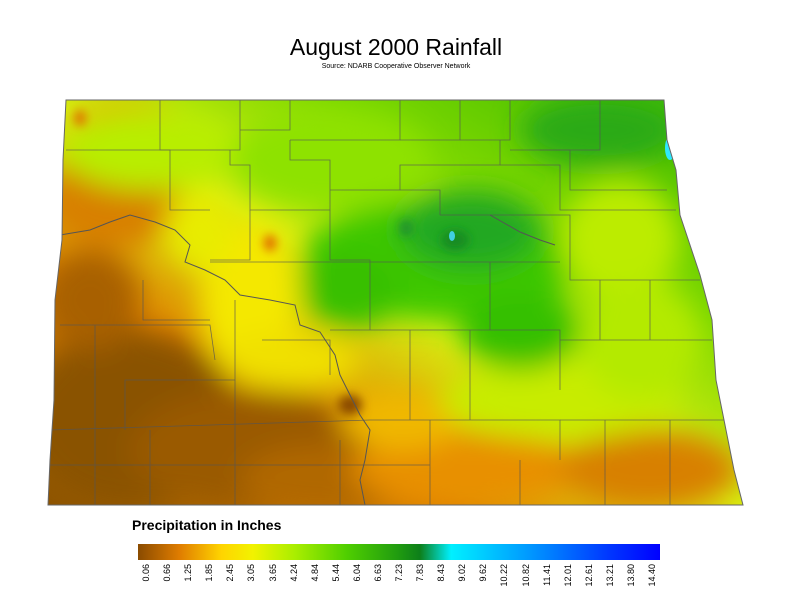 The width and height of the screenshot is (792, 612). I want to click on legend-tick-label: 12.61, so click(588, 575).